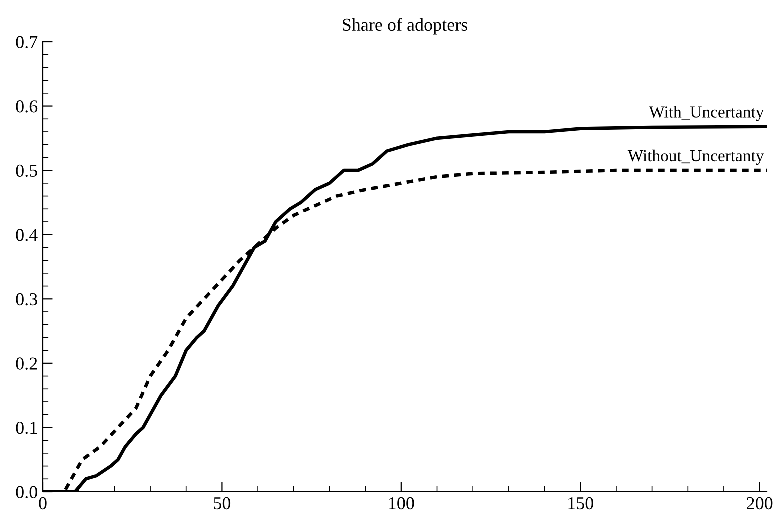 This screenshot has width=779, height=522. Describe the element at coordinates (760, 503) in the screenshot. I see `x-tick-label: 200` at that location.